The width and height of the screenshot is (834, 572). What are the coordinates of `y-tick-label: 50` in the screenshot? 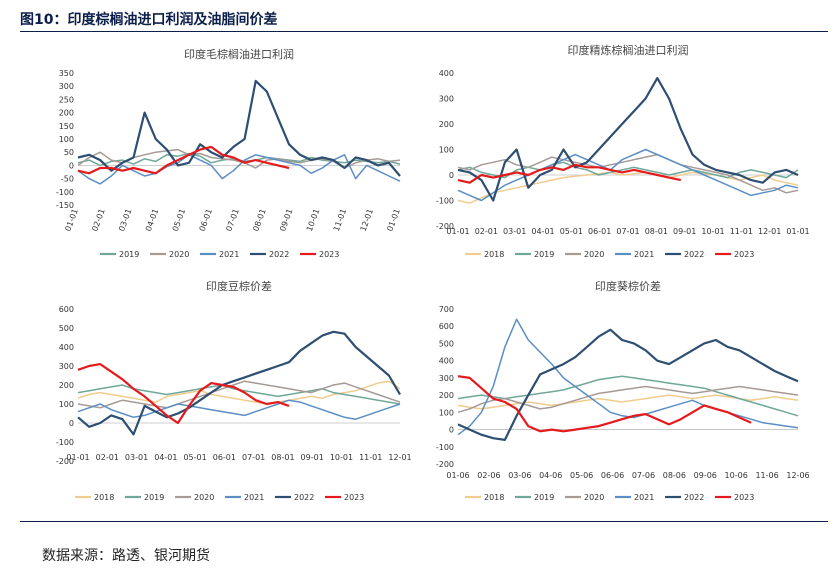 It's located at (69, 152).